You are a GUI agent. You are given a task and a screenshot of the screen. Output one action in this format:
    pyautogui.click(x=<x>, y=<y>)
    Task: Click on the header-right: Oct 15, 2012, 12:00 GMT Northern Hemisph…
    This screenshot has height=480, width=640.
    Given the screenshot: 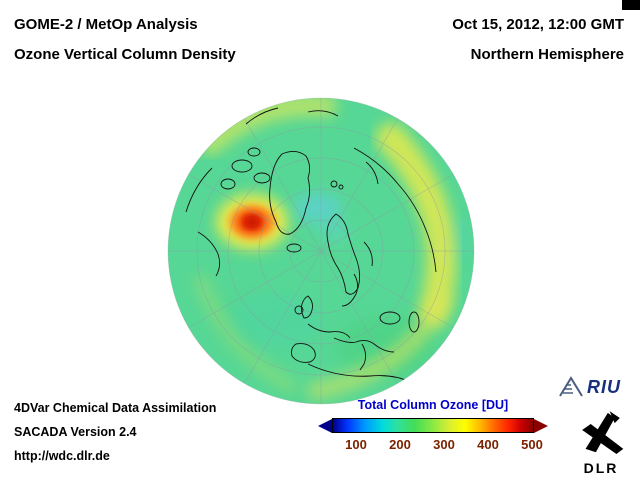 What is the action you would take?
    pyautogui.click(x=538, y=40)
    